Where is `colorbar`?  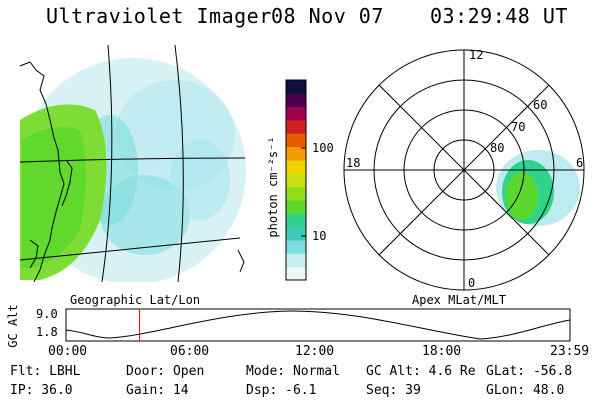
colorbar is located at coordinates (296, 180).